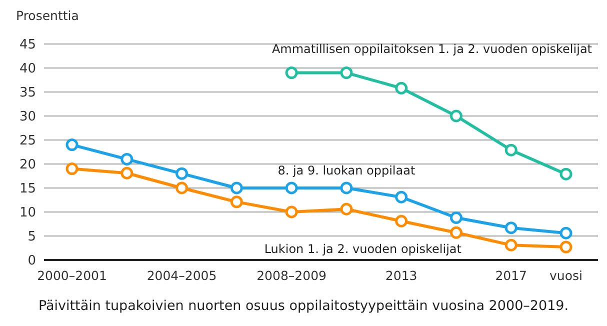 This screenshot has width=607, height=326. I want to click on text: Päivittäin tupakoivien nuorten osuus oppilaitostyypeittäin vuosina 2000–2019., so click(303, 306).